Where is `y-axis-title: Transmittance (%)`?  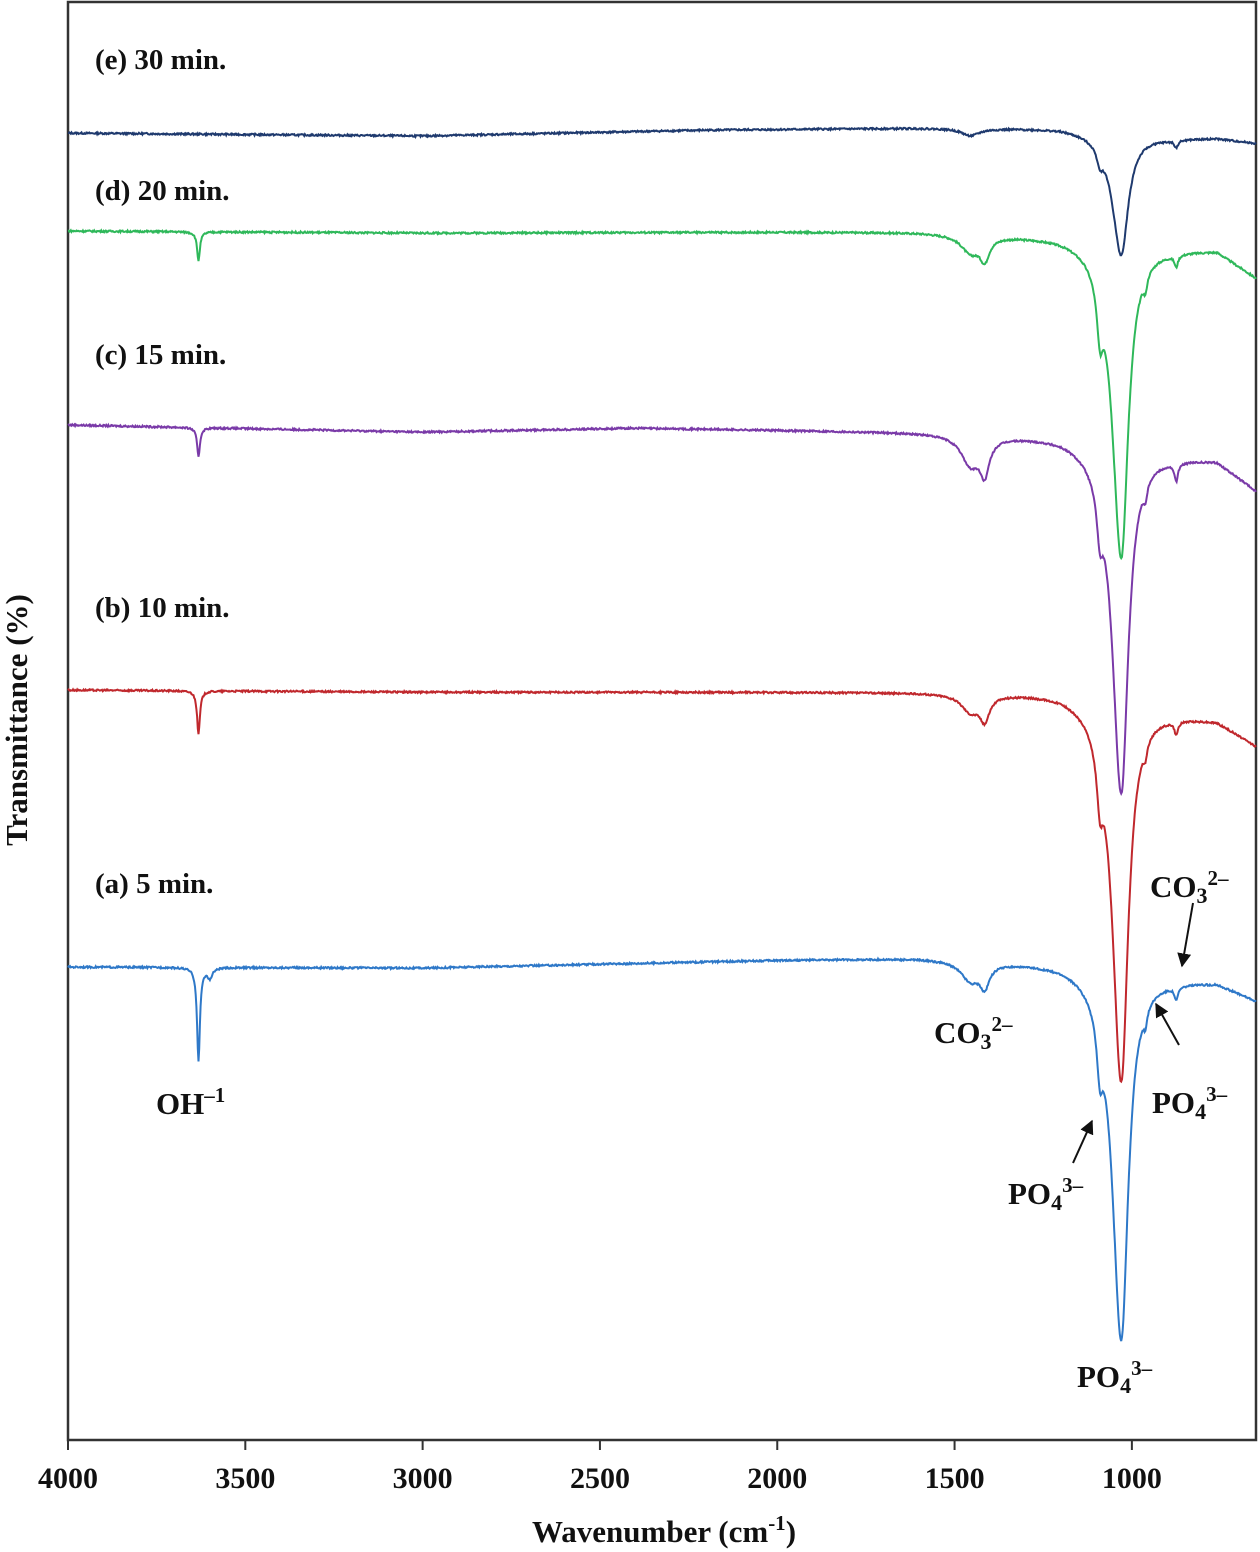 y-axis-title: Transmittance (%) is located at coordinates (17, 720).